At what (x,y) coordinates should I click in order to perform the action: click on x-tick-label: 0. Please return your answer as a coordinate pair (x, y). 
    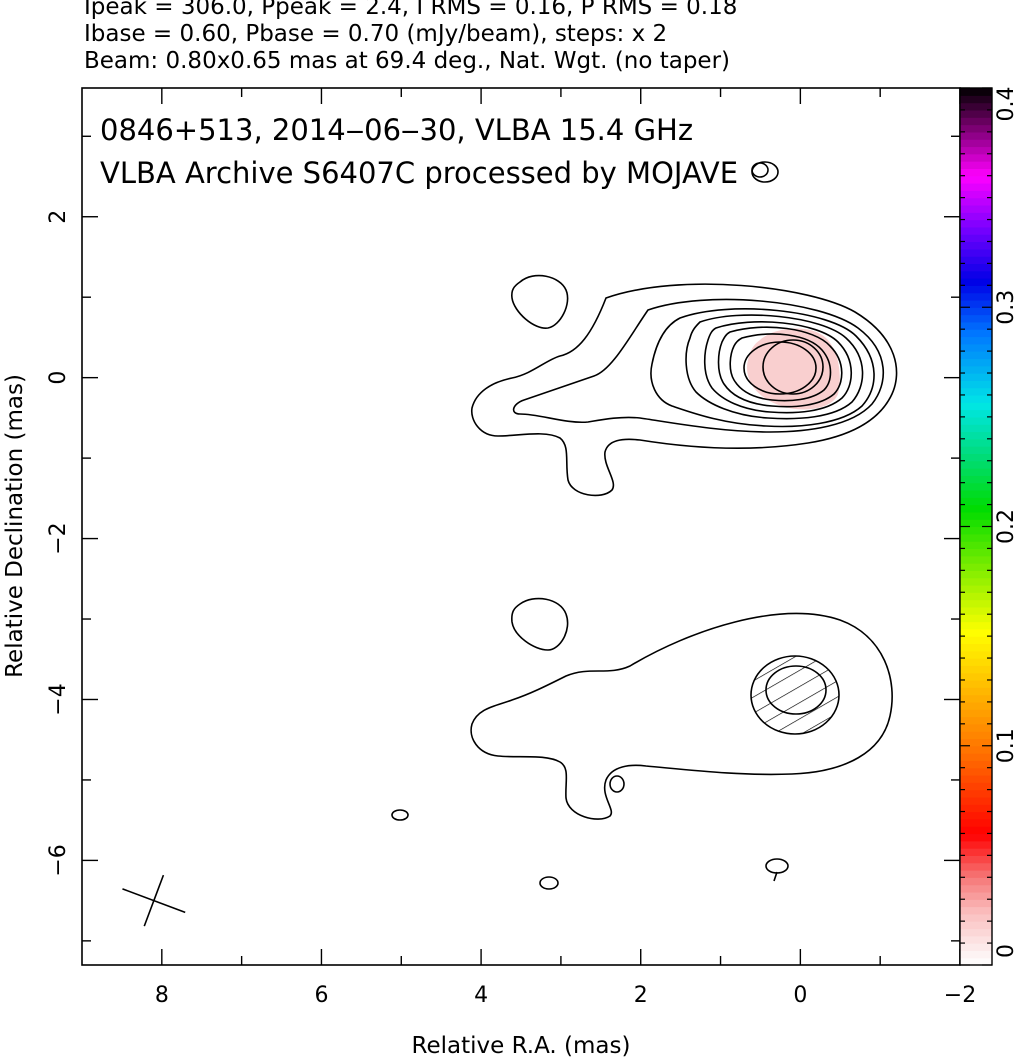
    Looking at the image, I should click on (800, 995).